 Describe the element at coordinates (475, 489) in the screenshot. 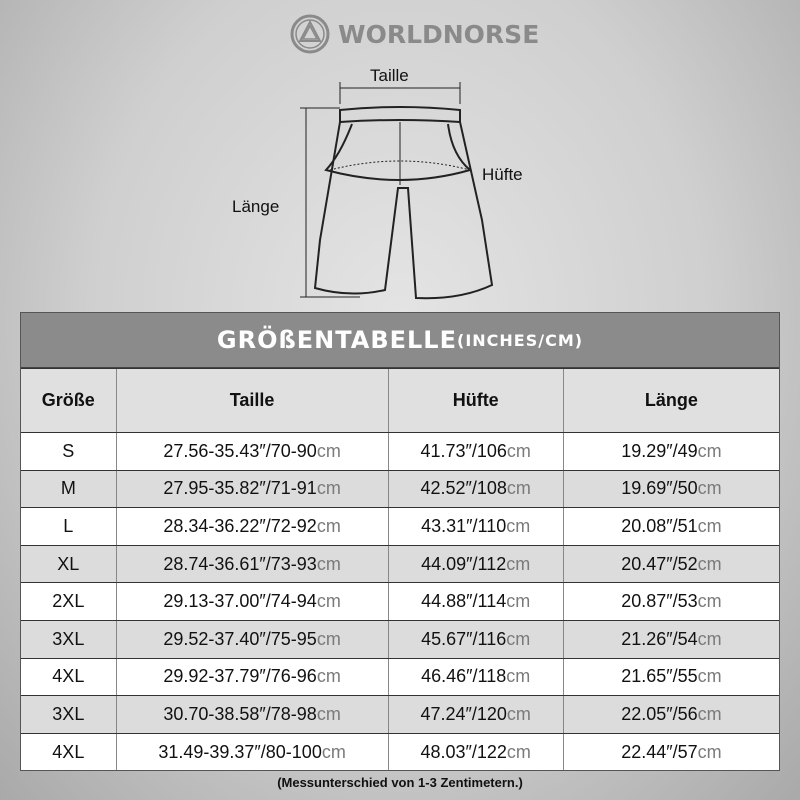

I see `hip-cell: 42.52″/108 cm` at that location.